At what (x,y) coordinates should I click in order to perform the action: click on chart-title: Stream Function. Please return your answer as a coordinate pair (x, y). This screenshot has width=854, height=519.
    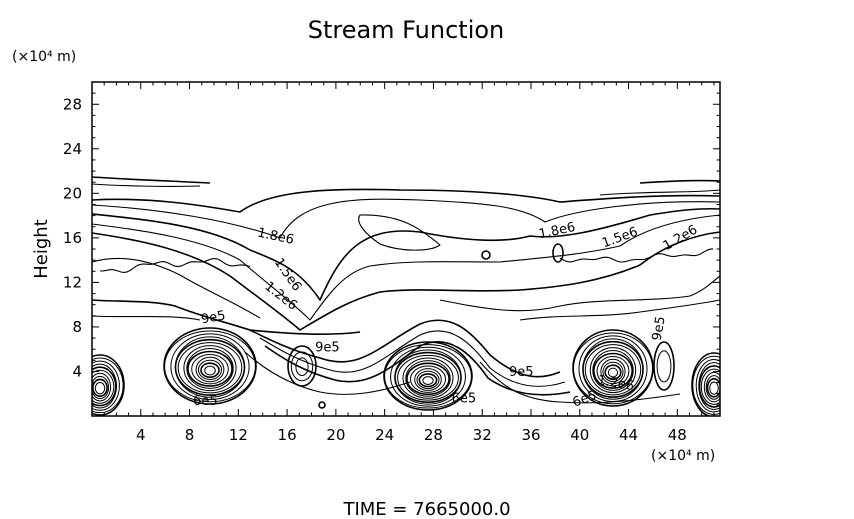
    Looking at the image, I should click on (406, 30).